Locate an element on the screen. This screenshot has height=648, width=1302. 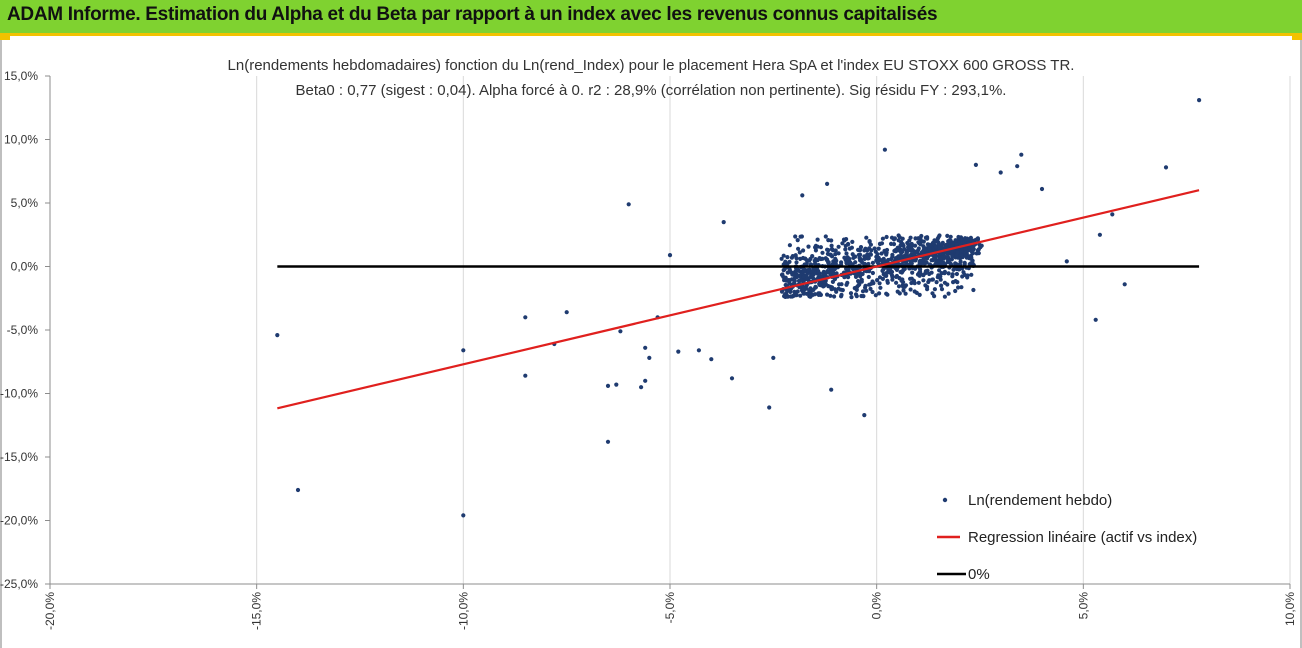
legend-label-points: Ln(rendement hebdo) is located at coordinates (1040, 500).